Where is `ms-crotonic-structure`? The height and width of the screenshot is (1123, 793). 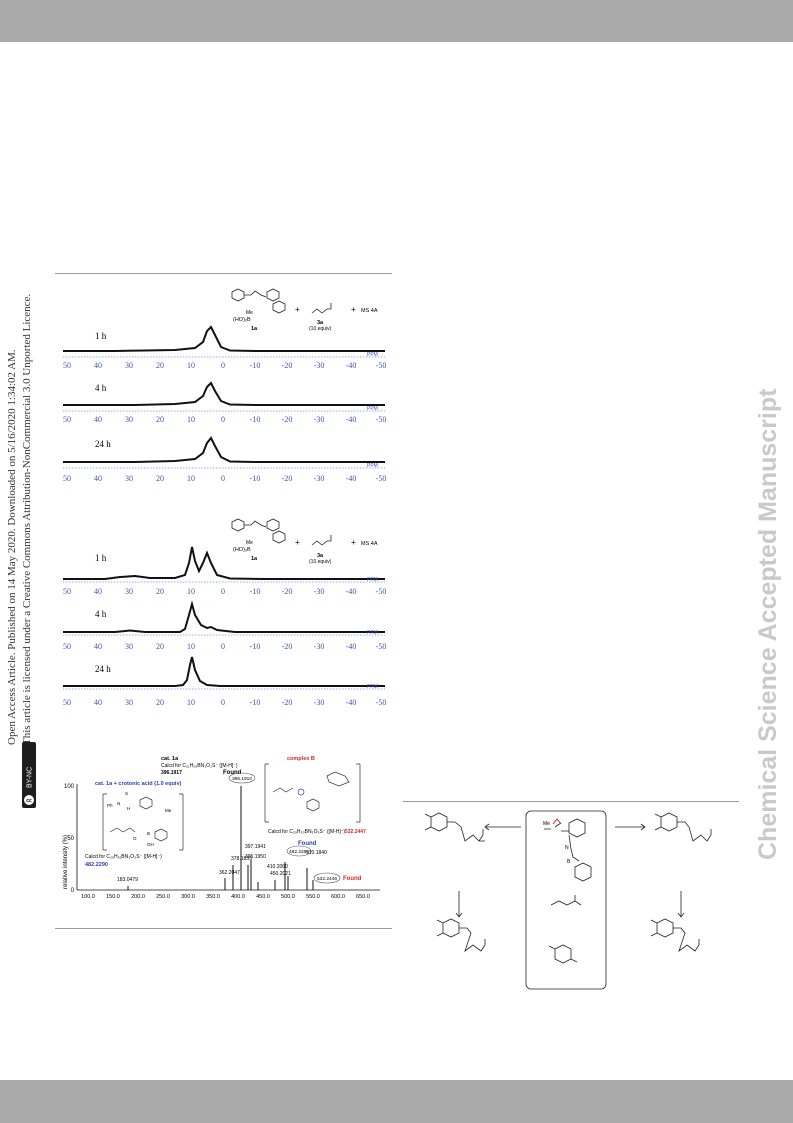 ms-crotonic-structure is located at coordinates (143, 822).